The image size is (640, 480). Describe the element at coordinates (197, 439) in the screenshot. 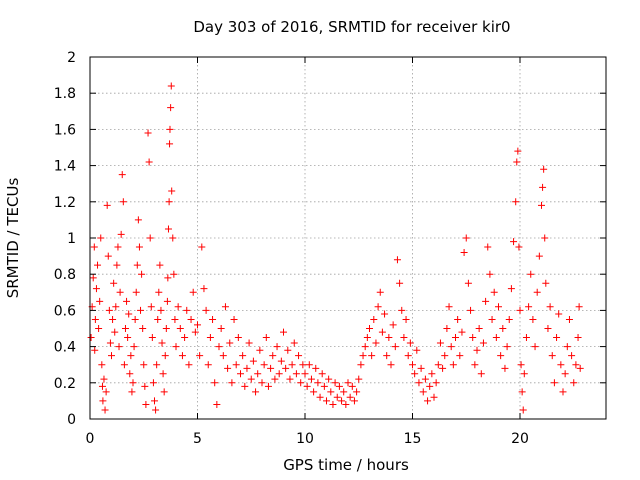

I see `x-tick-label: 5` at that location.